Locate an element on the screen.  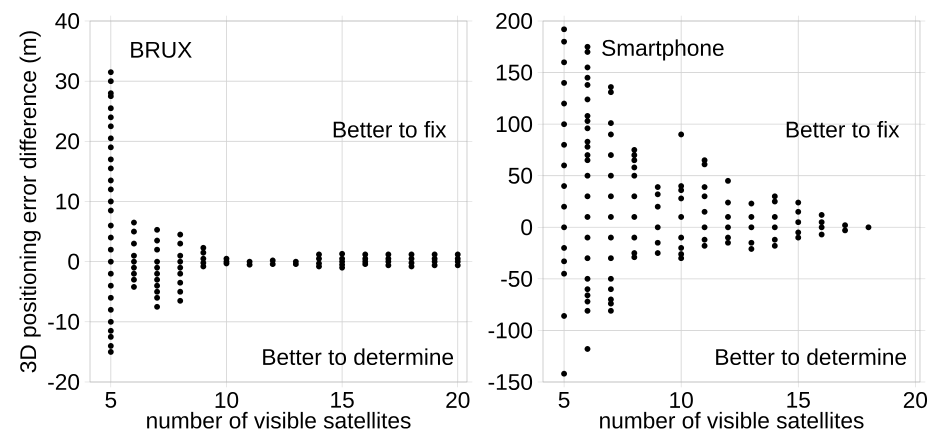
y-tick-label: 200 is located at coordinates (514, 21).